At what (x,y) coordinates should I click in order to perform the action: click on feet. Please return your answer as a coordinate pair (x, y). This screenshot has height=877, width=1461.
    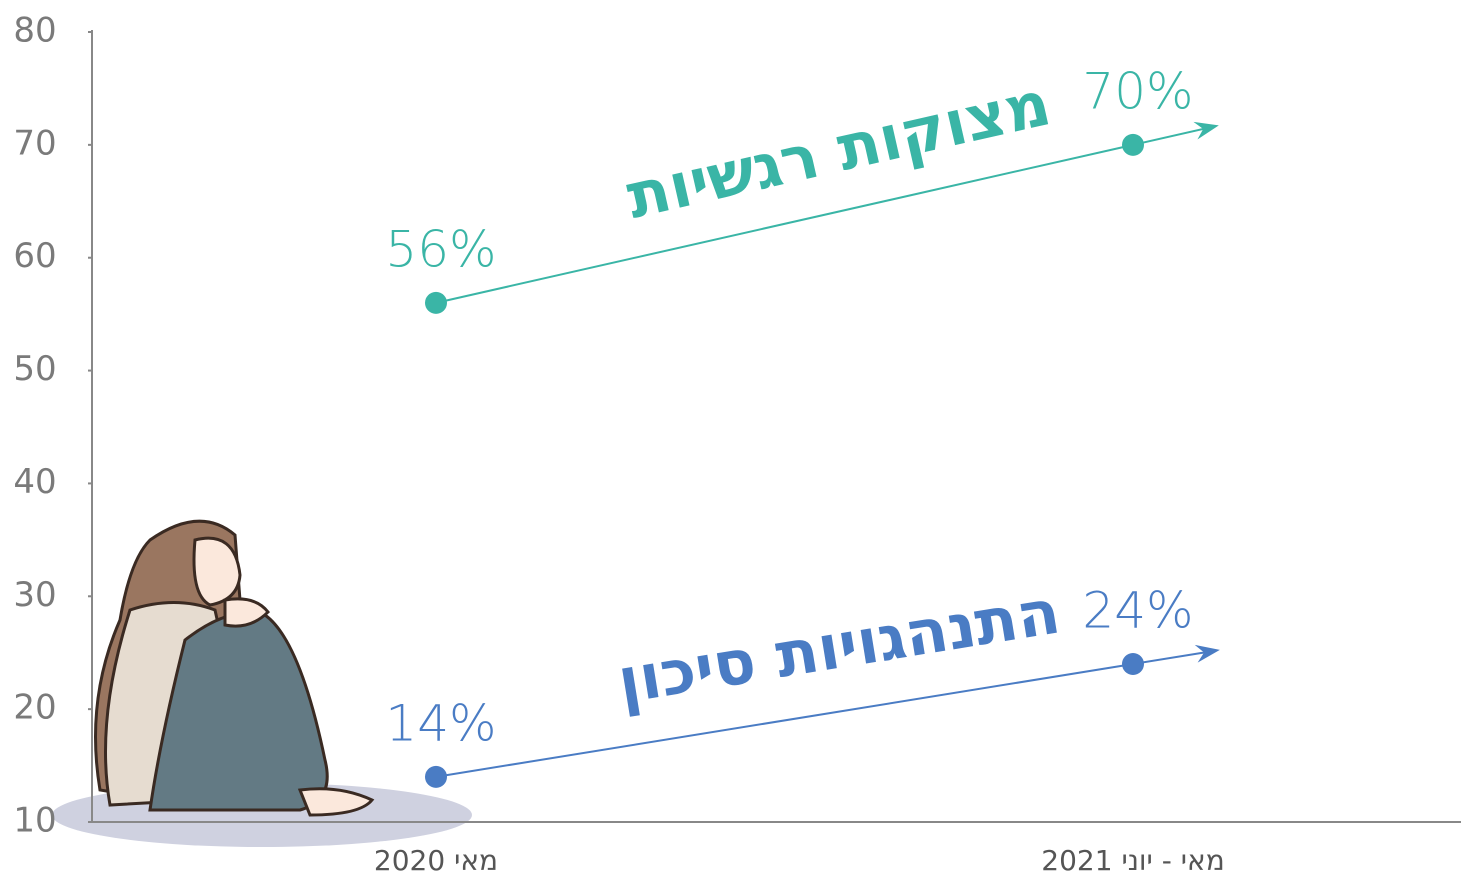
    Looking at the image, I should click on (336, 802).